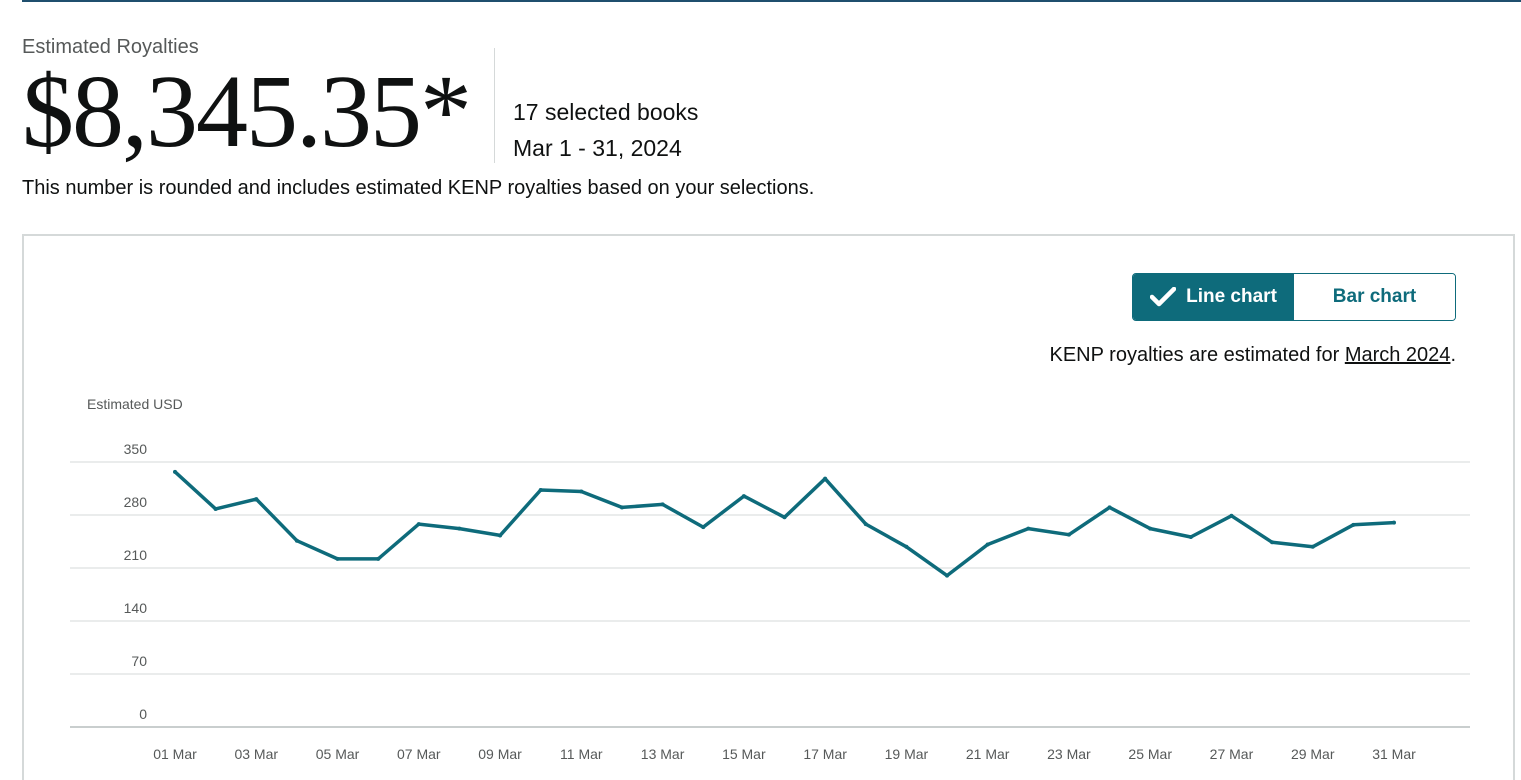  What do you see at coordinates (338, 754) in the screenshot?
I see `x-tick-label: 05 Mar` at bounding box center [338, 754].